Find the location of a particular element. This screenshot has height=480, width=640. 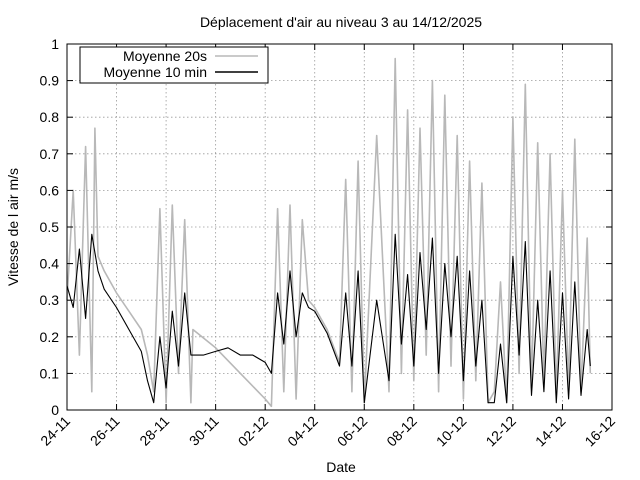

x-tick-label: 10-12 is located at coordinates (451, 431).